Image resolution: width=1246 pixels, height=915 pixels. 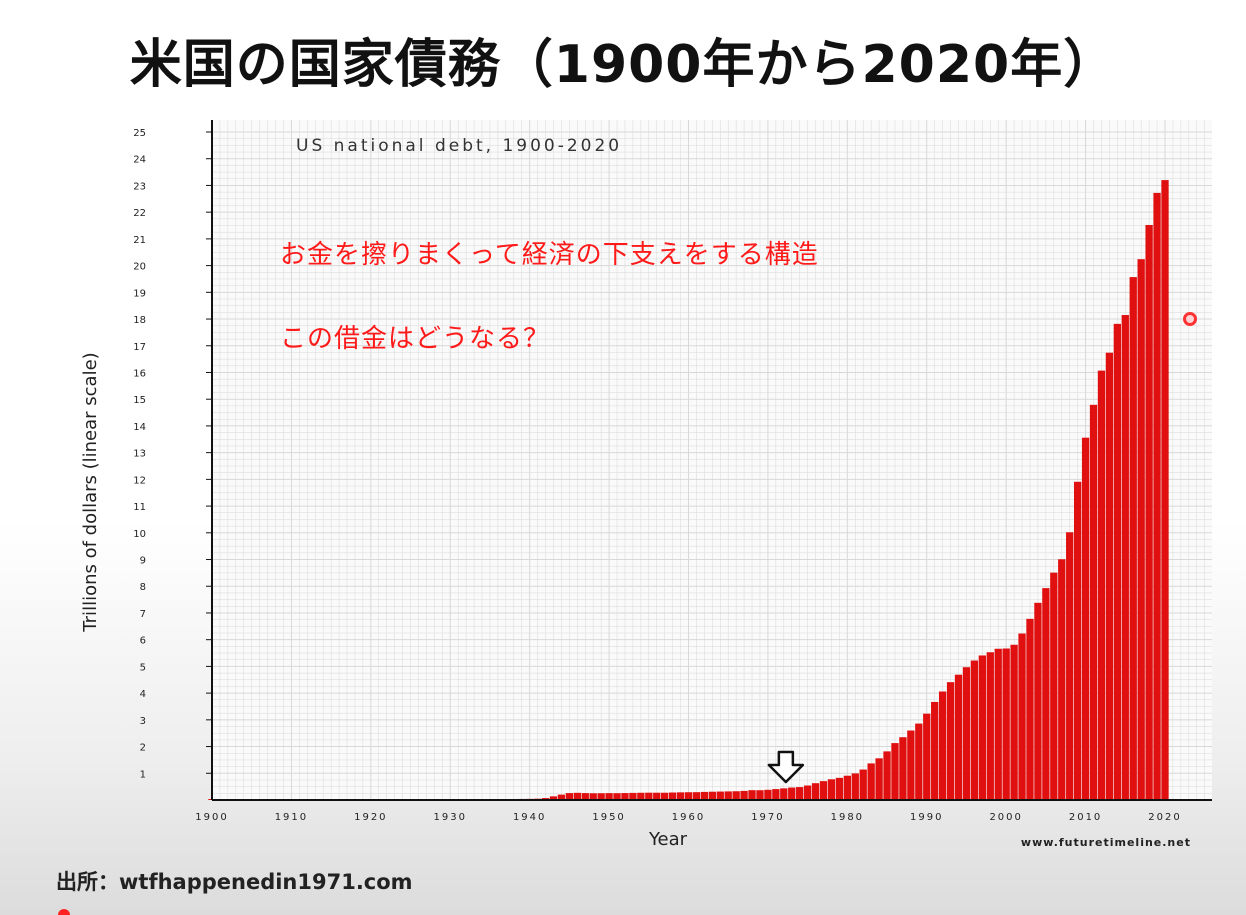 I want to click on y-tick-label: 22, so click(x=139, y=213).